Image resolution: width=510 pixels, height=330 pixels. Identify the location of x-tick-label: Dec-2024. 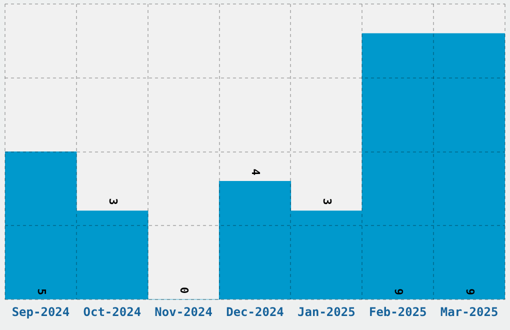
(255, 311).